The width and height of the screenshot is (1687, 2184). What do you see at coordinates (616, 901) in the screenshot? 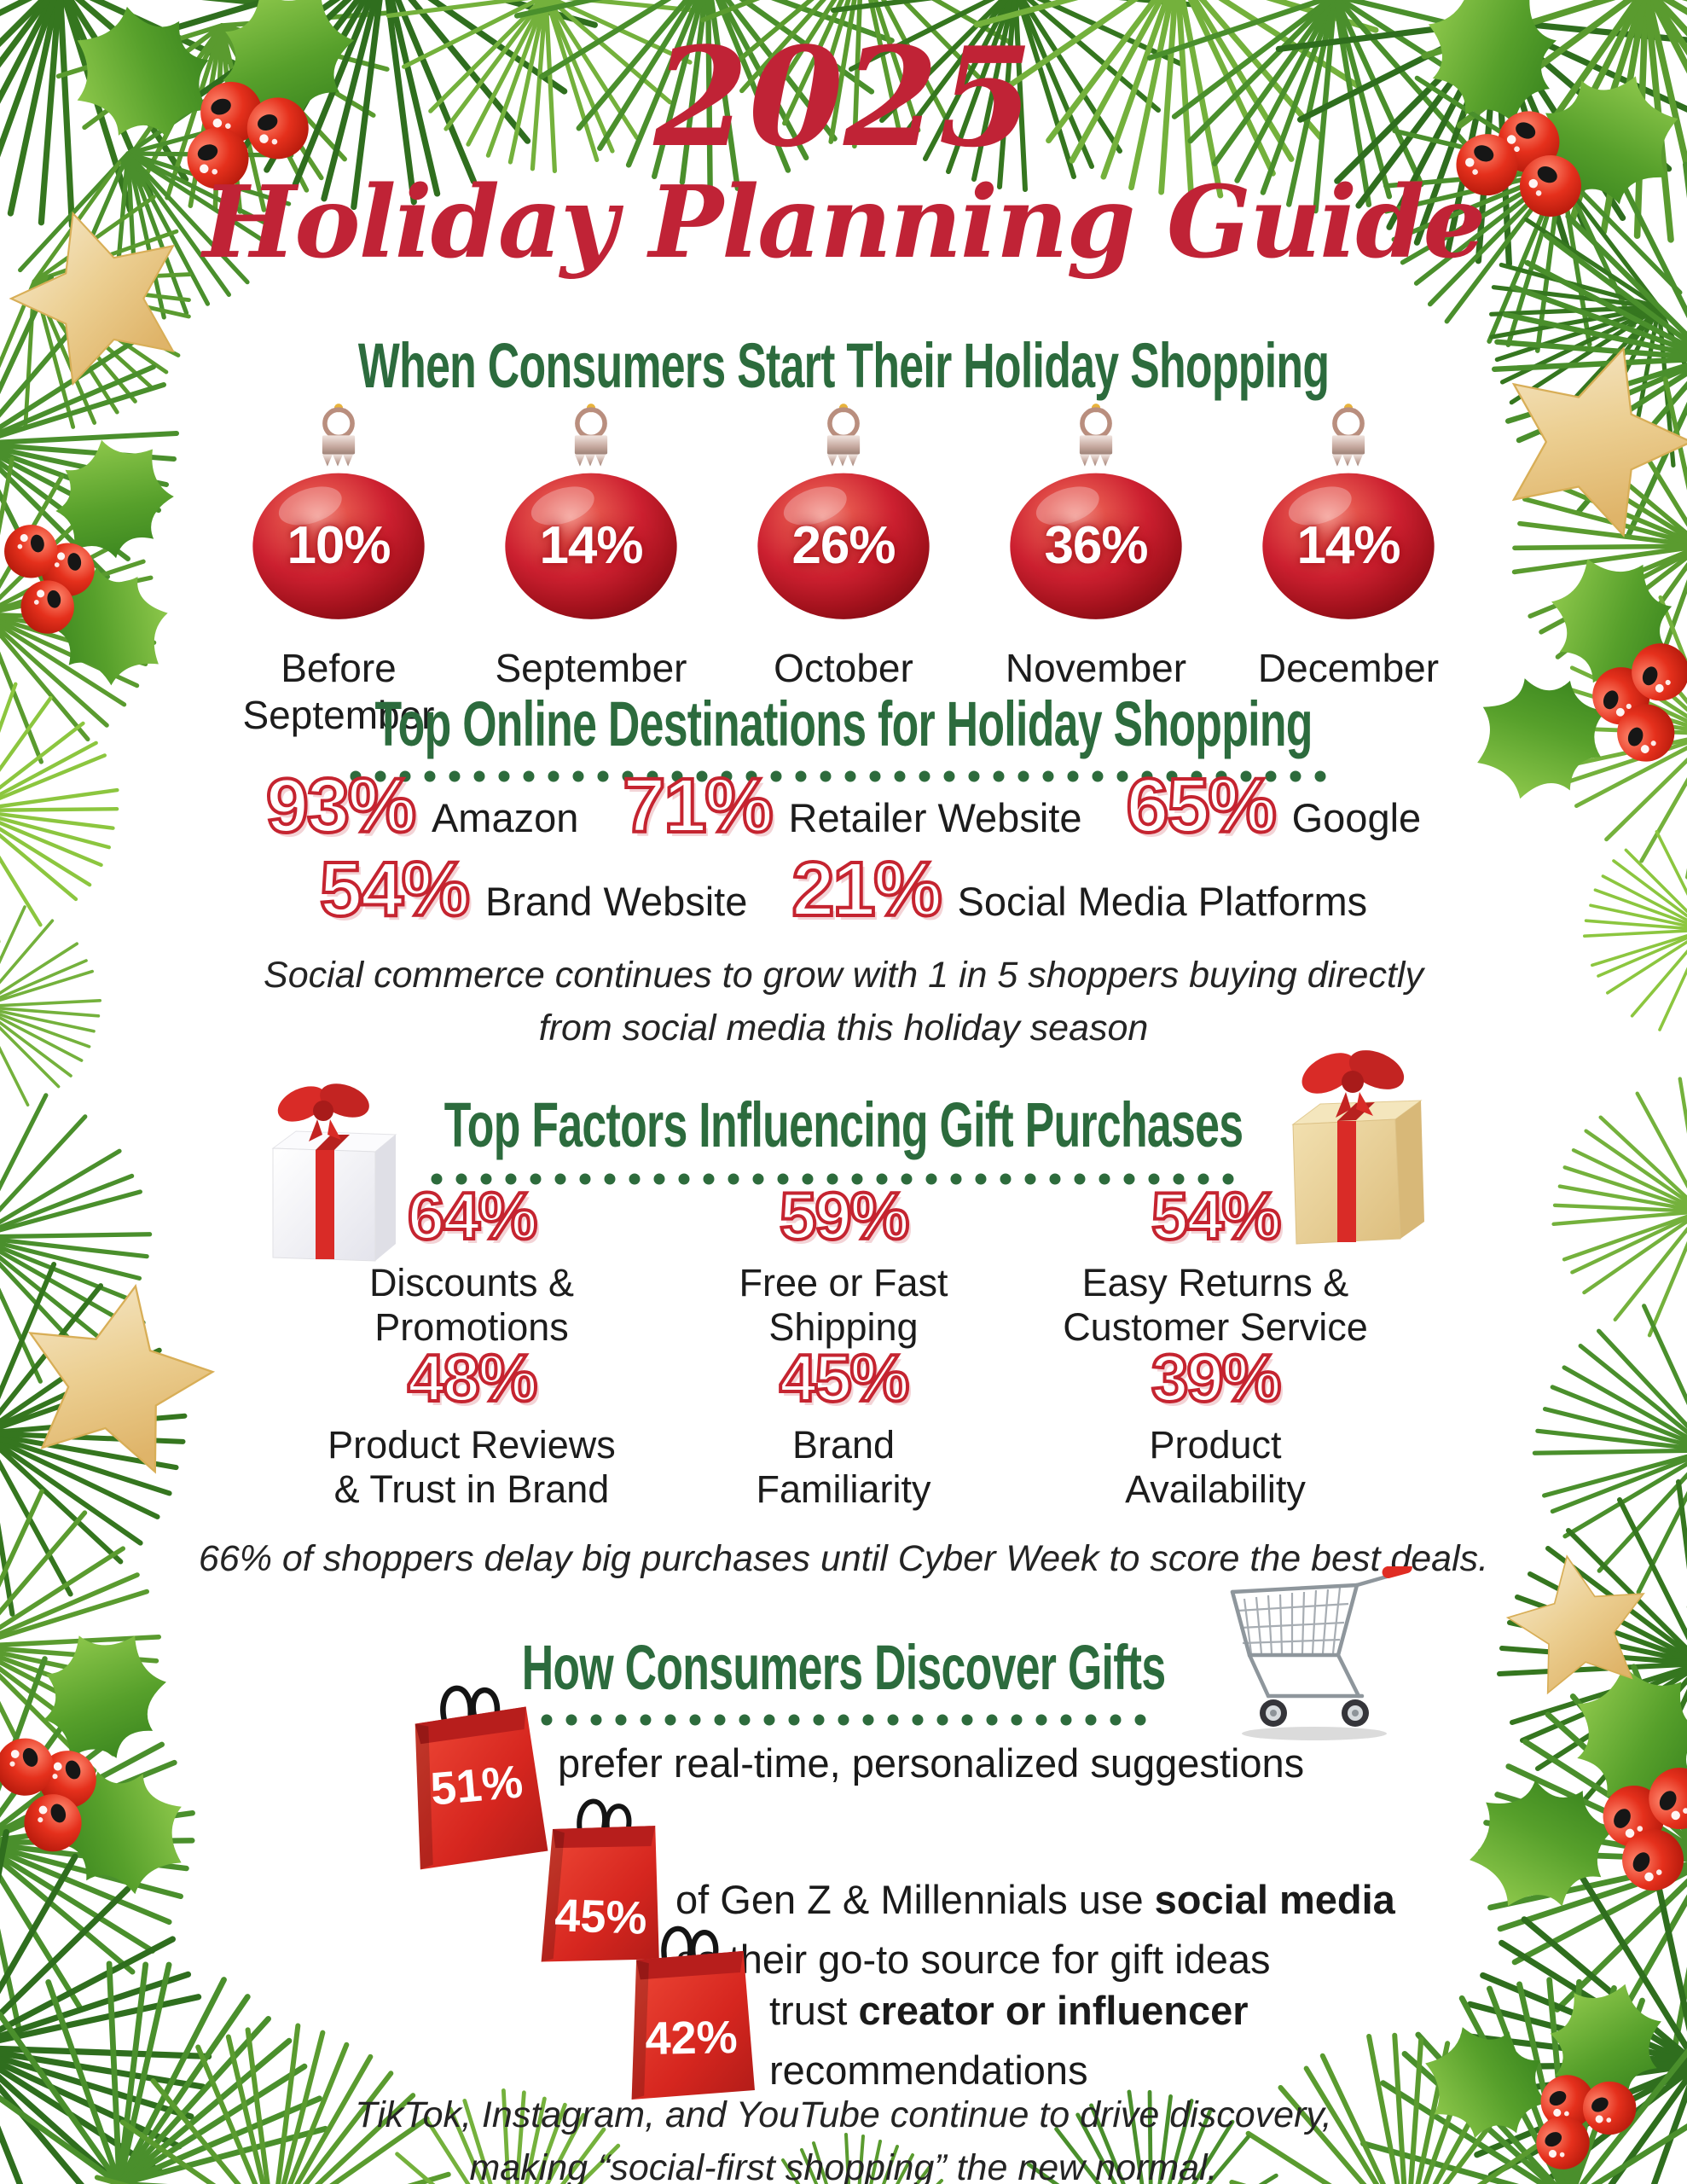
I see `stat-label: Brand Website` at bounding box center [616, 901].